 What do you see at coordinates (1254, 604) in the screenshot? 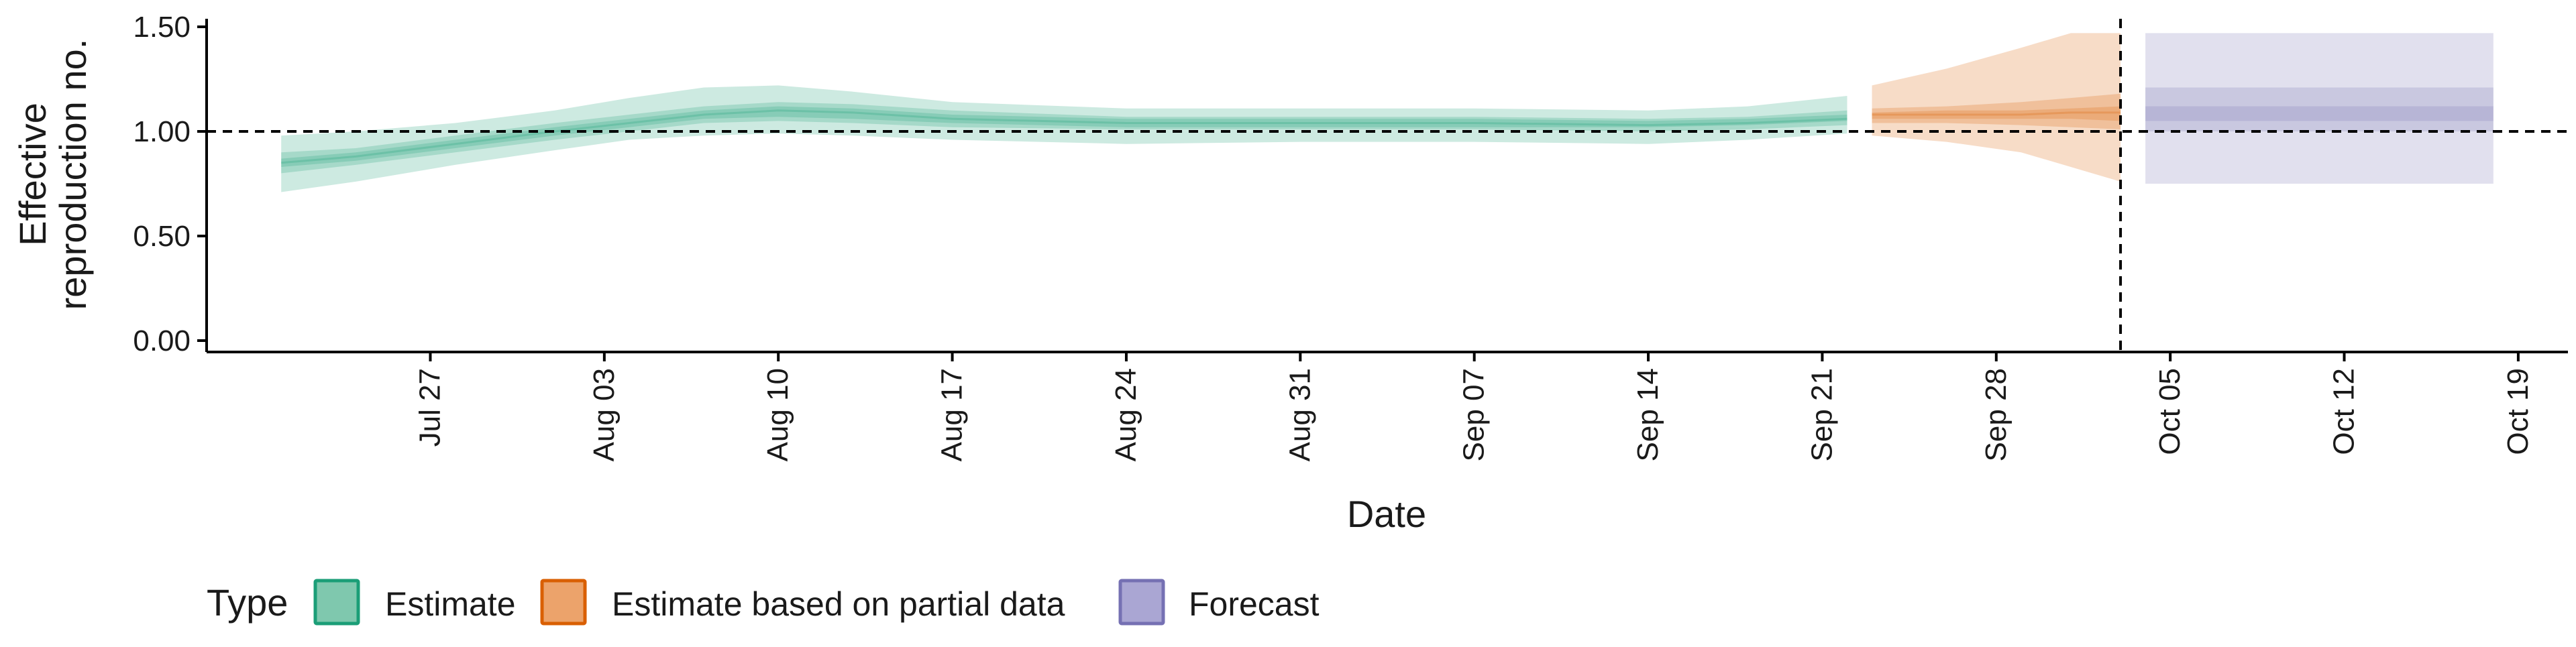
I see `legend-label-forecast: Forecast` at bounding box center [1254, 604].